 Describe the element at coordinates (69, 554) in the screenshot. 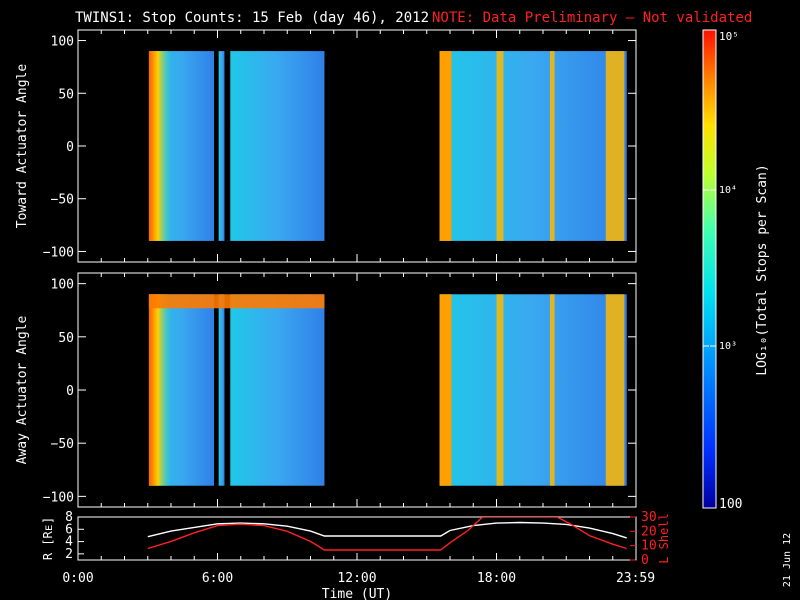

I see `left-y-tick-label: 2` at that location.